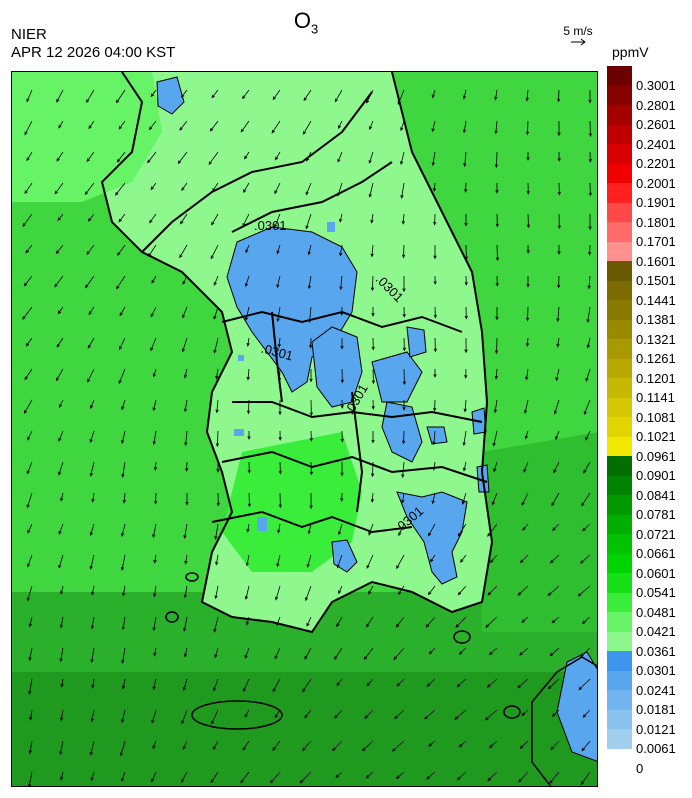 The width and height of the screenshot is (692, 798). I want to click on contour-label: .0301, so click(270, 225).